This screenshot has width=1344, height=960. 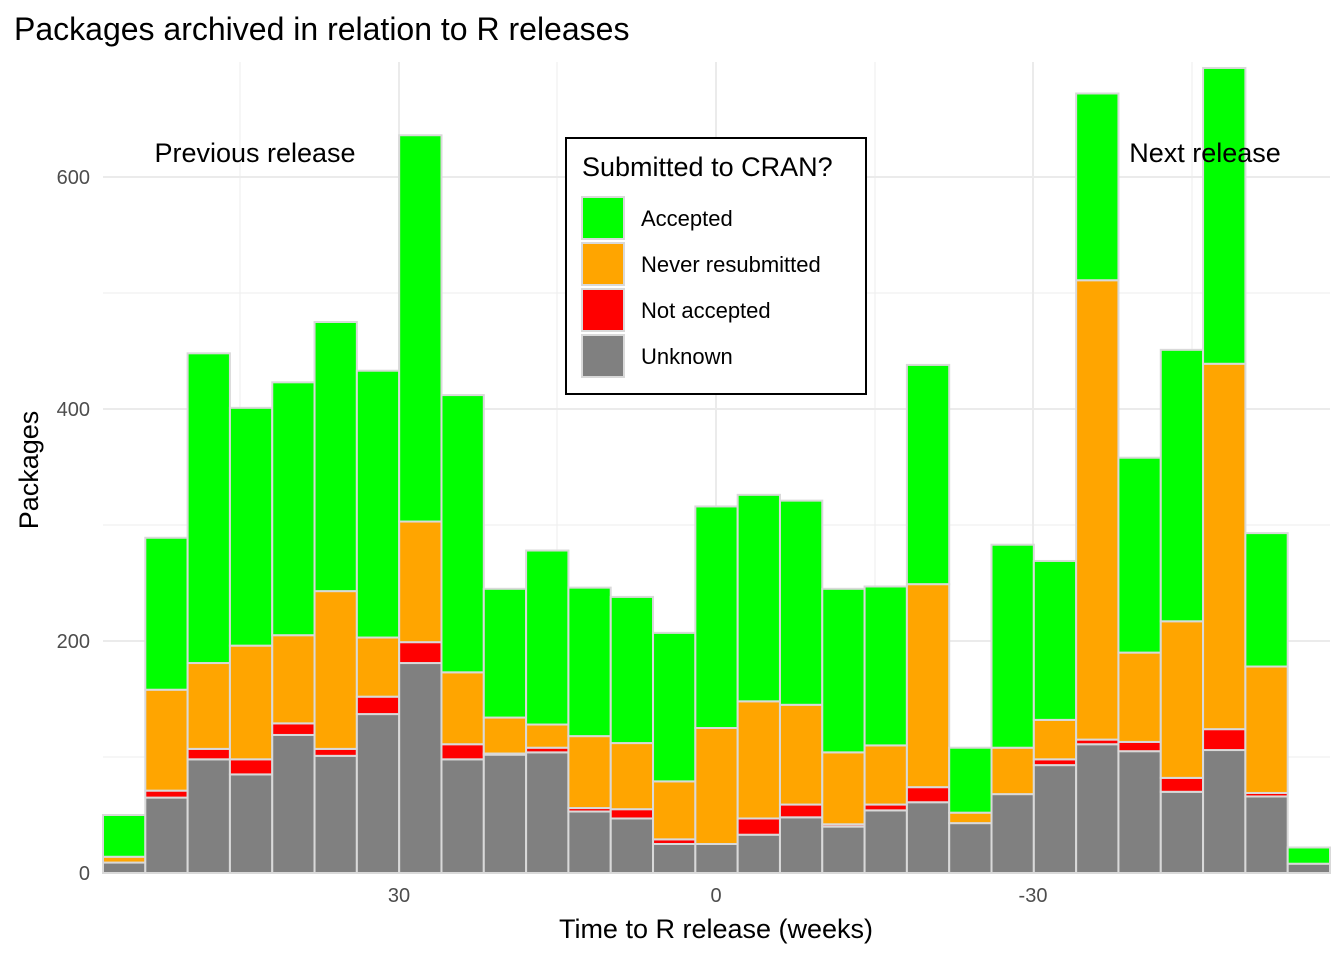 I want to click on legend-label: Never resubmitted, so click(x=731, y=264).